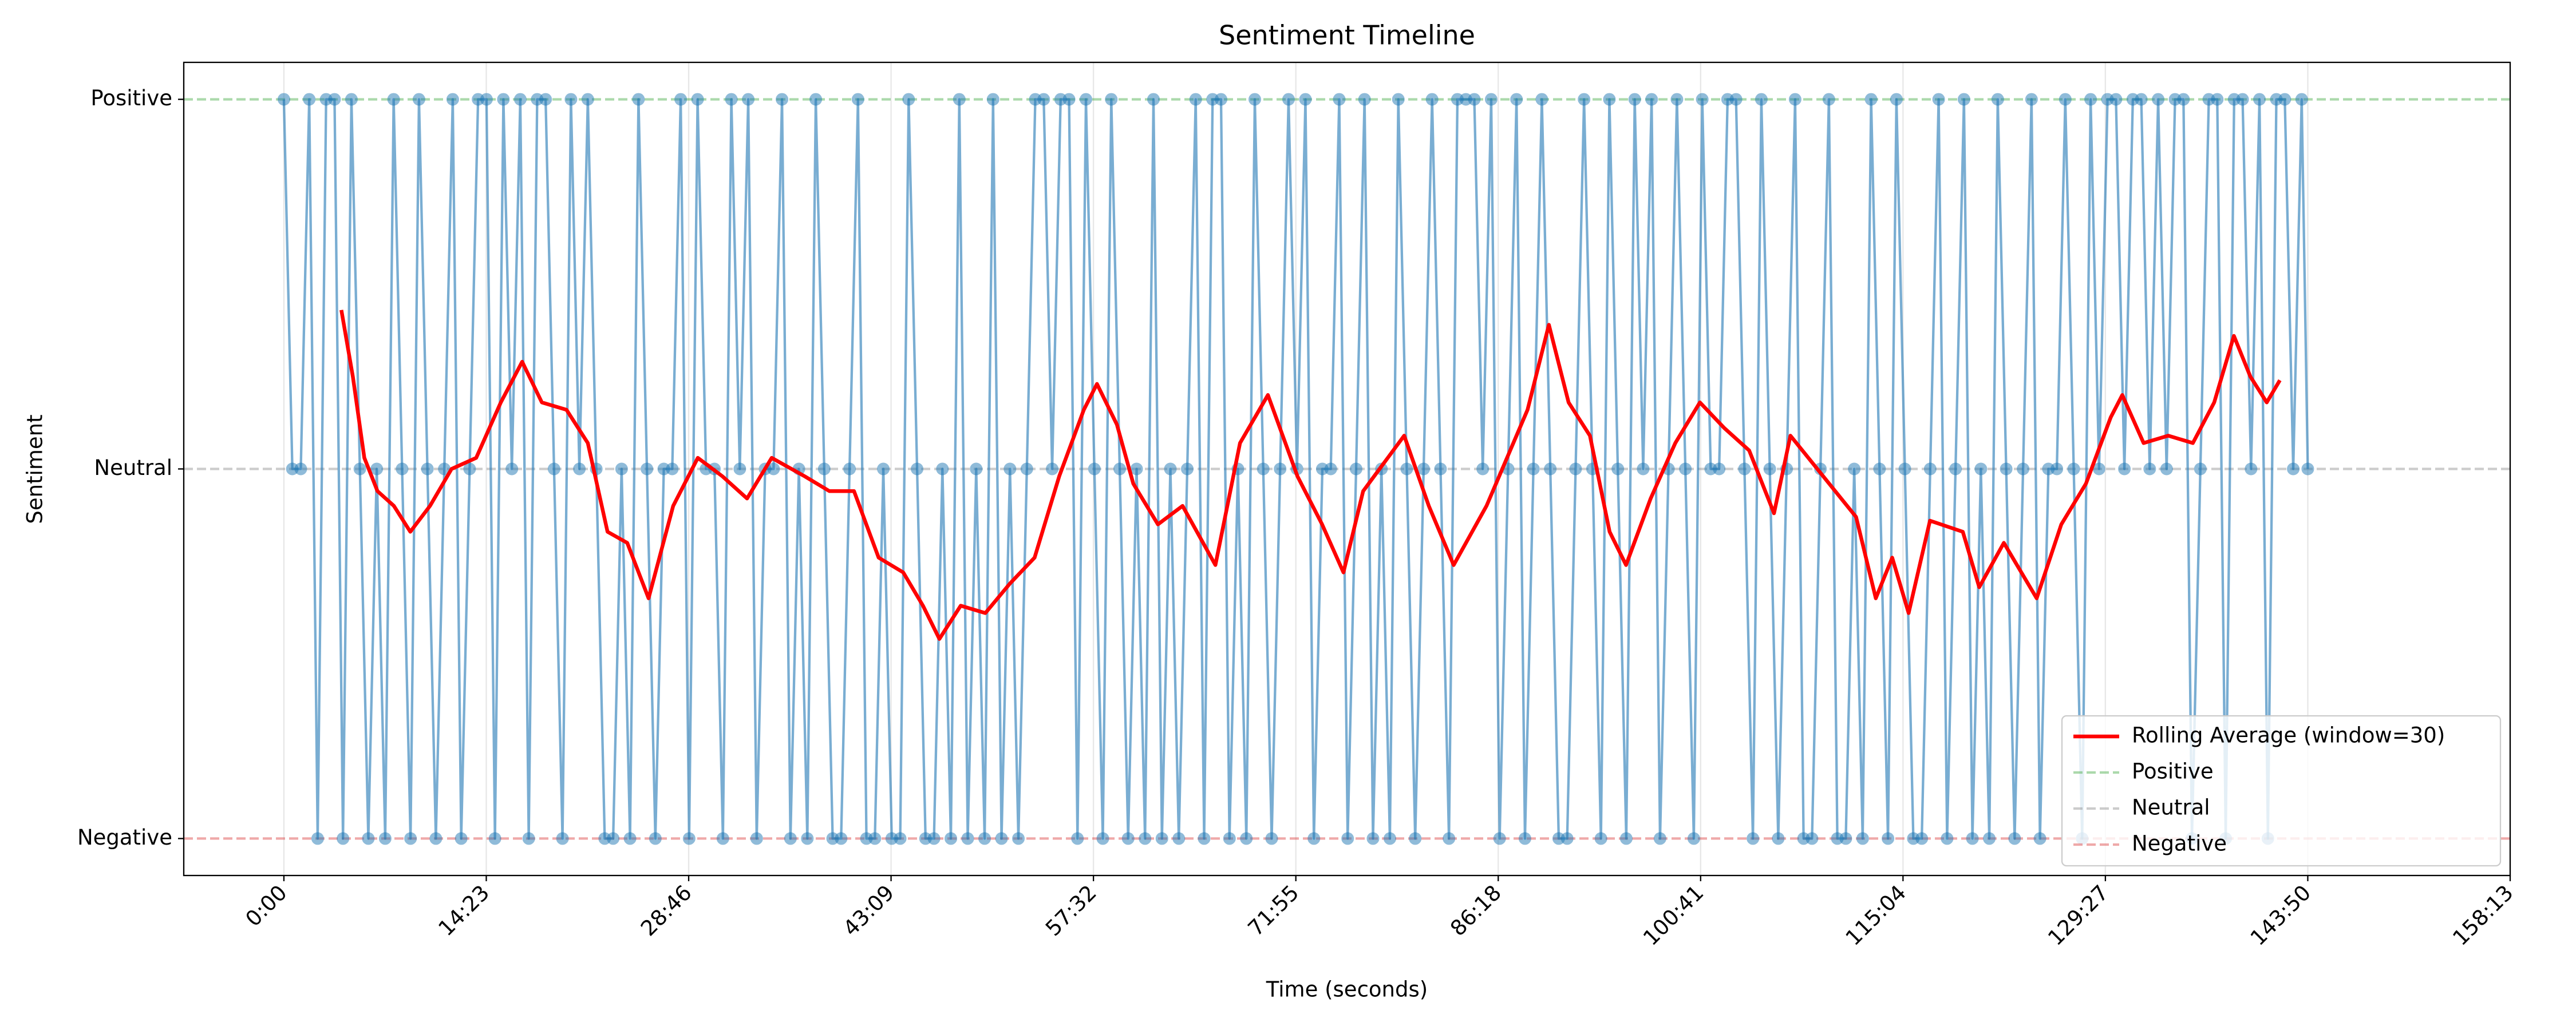 This screenshot has height=1030, width=2576. What do you see at coordinates (124, 837) in the screenshot?
I see `y-tick-label: Negative` at bounding box center [124, 837].